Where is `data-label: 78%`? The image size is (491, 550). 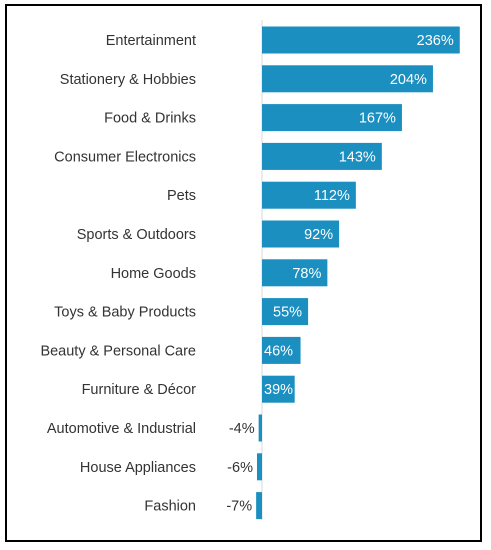 data-label: 78% is located at coordinates (306, 274).